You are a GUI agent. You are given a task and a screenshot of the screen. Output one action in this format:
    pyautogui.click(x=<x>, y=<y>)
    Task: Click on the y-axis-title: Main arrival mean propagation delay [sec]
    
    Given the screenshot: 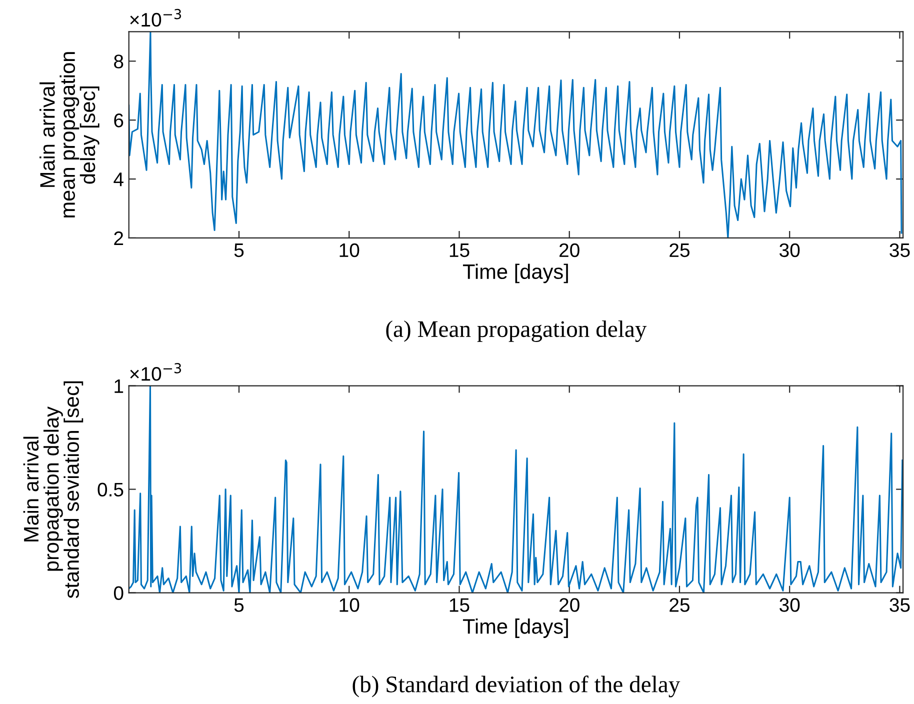 What is the action you would take?
    pyautogui.click(x=70, y=135)
    